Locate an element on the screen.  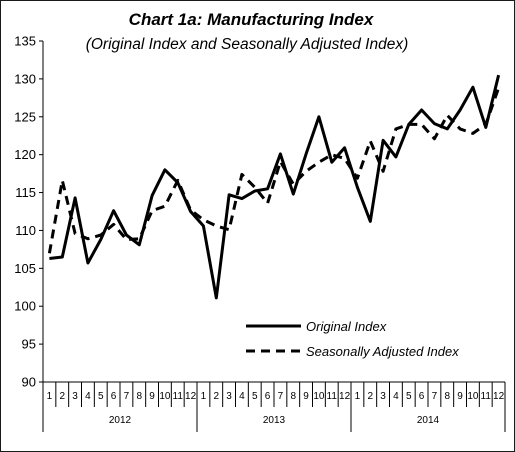
chart-title: Chart 1a: Manufacturing Index is located at coordinates (252, 19).